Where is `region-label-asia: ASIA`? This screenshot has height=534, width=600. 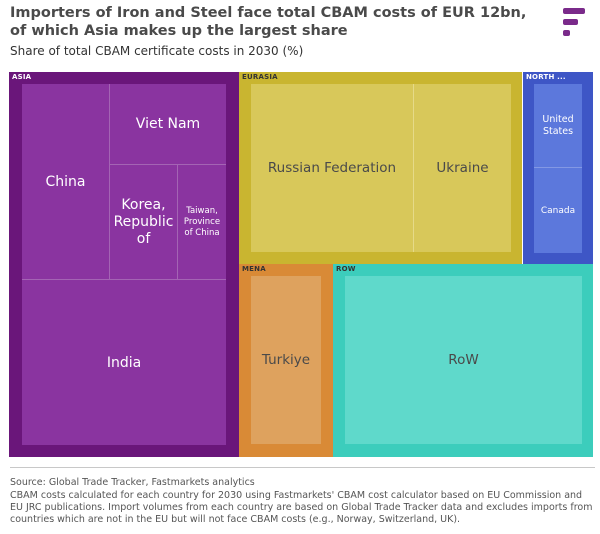
region-label-asia: ASIA is located at coordinates (22, 77).